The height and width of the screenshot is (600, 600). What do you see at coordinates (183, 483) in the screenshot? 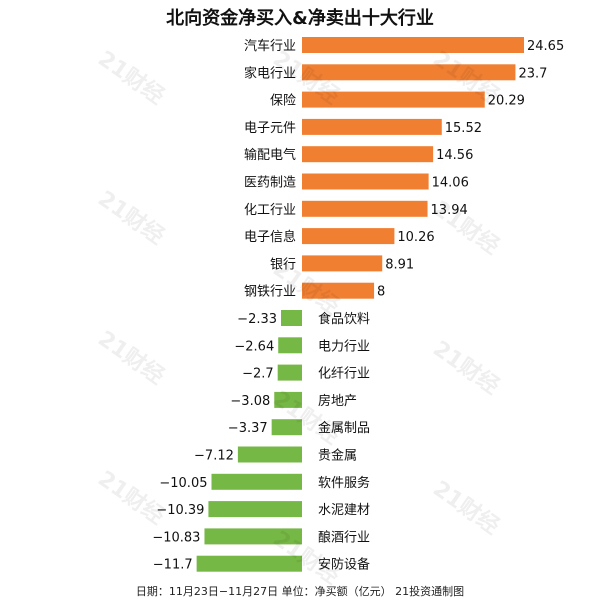
I see `data-label: −10.05` at bounding box center [183, 483].